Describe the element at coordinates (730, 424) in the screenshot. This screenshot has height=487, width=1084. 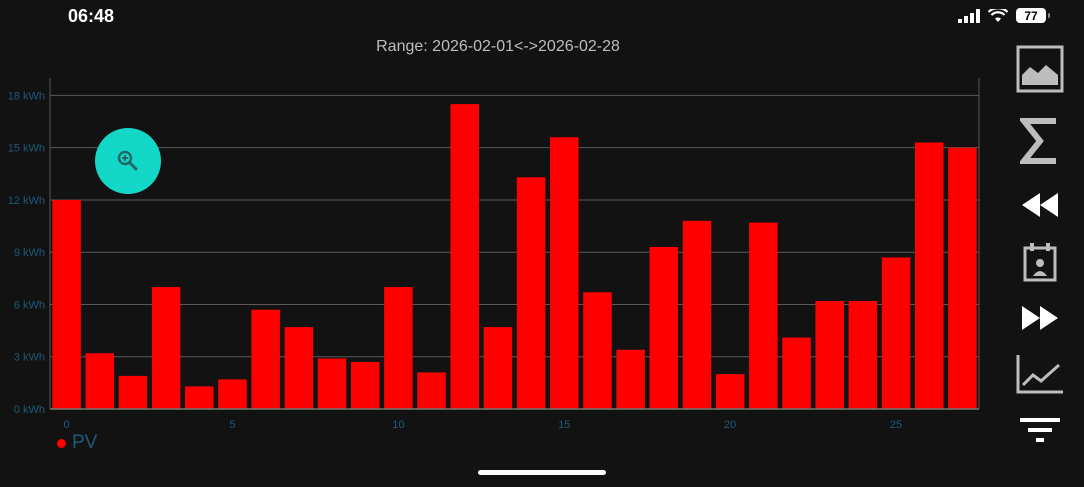
I see `x-tick-label: 20` at that location.